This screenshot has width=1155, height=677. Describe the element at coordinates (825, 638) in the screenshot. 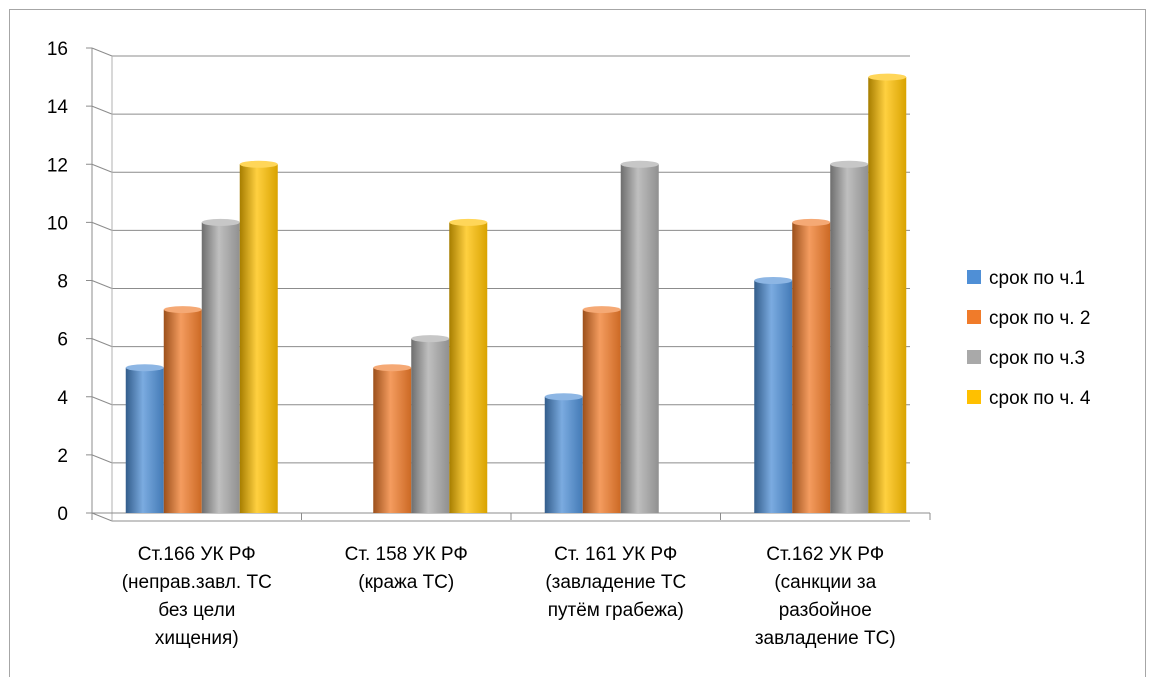

I see `x-category-label-line: завладение ТС)` at that location.